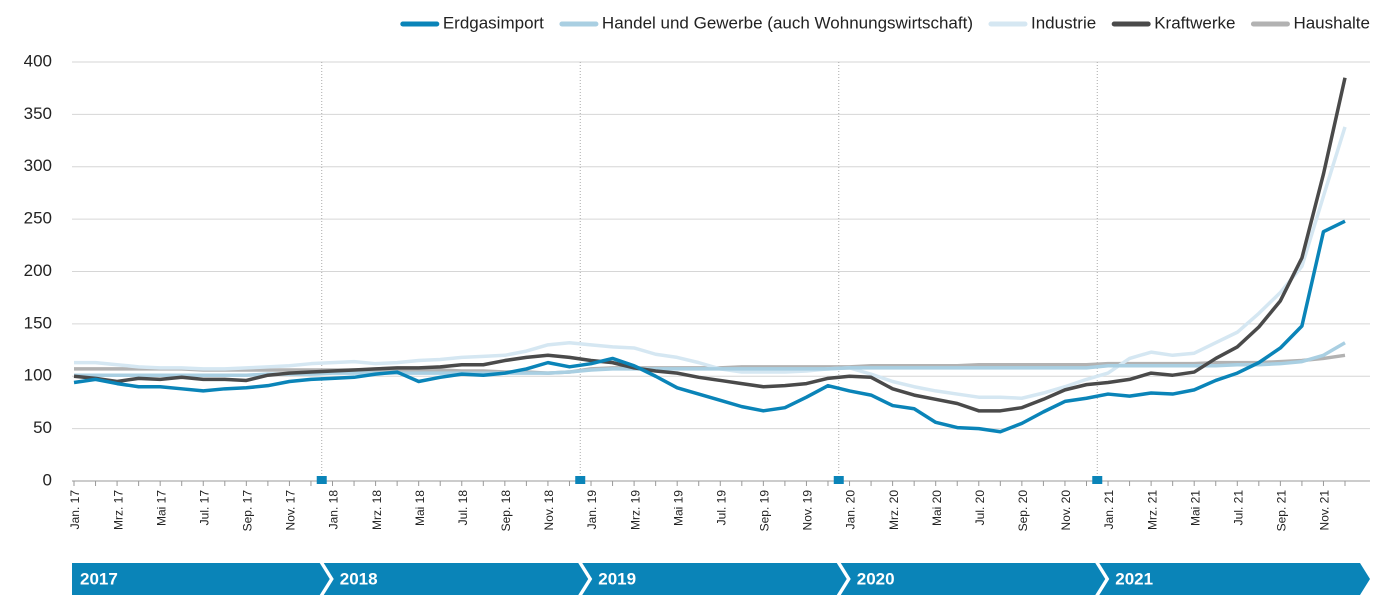 The width and height of the screenshot is (1373, 595). What do you see at coordinates (463, 508) in the screenshot?
I see `x-tick-label: Jul. 18` at bounding box center [463, 508].